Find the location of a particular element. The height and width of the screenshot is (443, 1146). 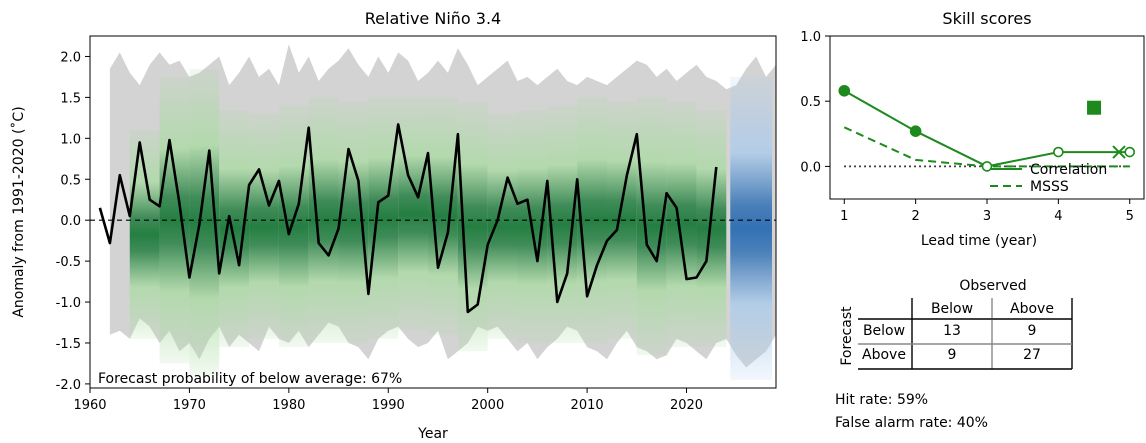

nino-y-ticks: 2.0 1.5 1.0 0.5 0.0 -0.5 -1.0 -1.5 -2.0 is located at coordinates (73, 221).